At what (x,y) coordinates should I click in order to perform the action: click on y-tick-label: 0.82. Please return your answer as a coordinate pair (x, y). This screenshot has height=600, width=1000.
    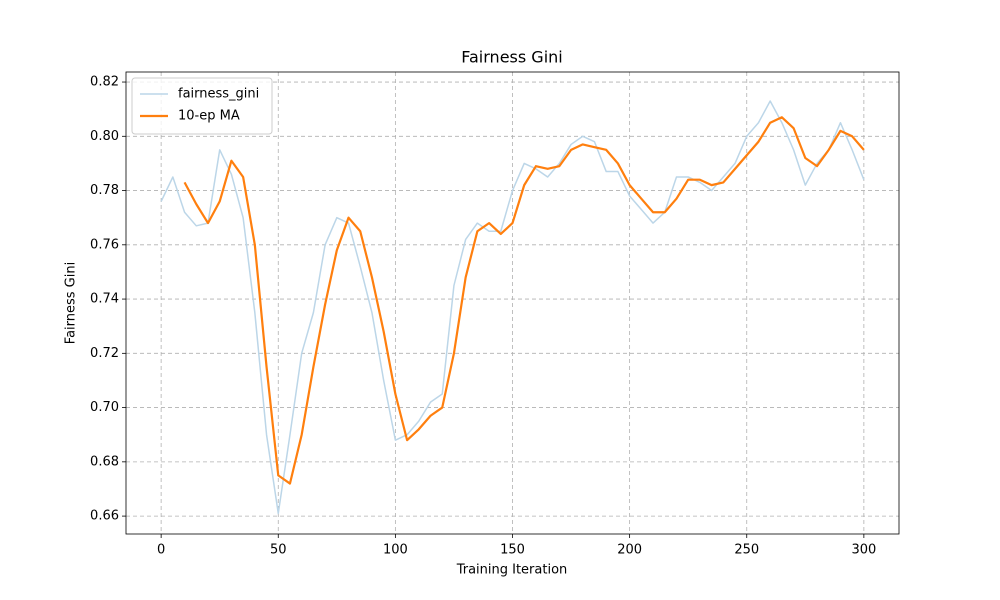
    Looking at the image, I should click on (104, 82).